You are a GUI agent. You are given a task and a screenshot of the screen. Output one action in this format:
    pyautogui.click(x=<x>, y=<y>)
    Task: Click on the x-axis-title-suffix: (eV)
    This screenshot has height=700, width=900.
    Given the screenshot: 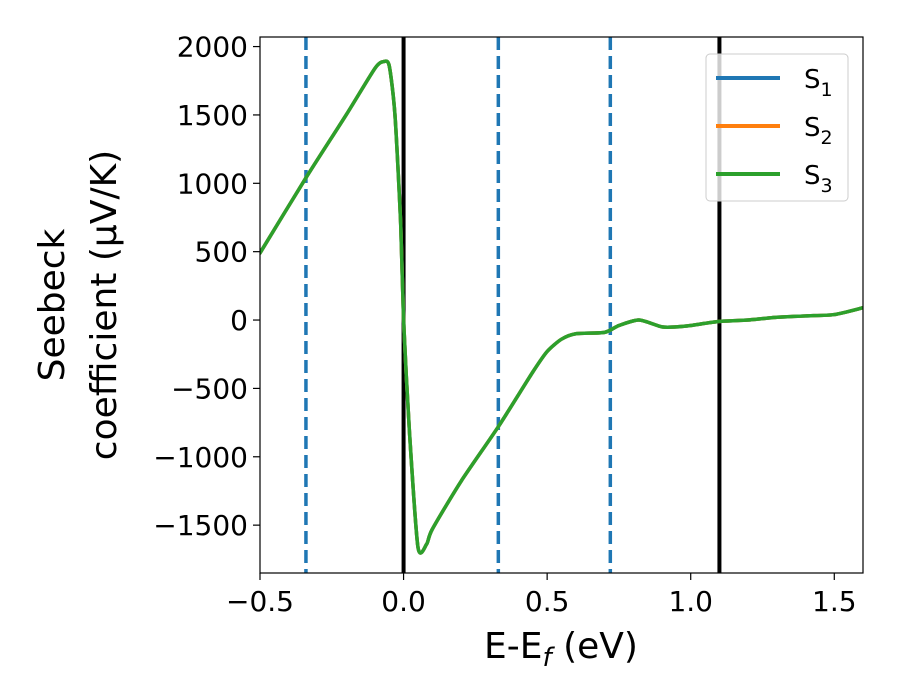 What is the action you would take?
    pyautogui.click(x=595, y=646)
    